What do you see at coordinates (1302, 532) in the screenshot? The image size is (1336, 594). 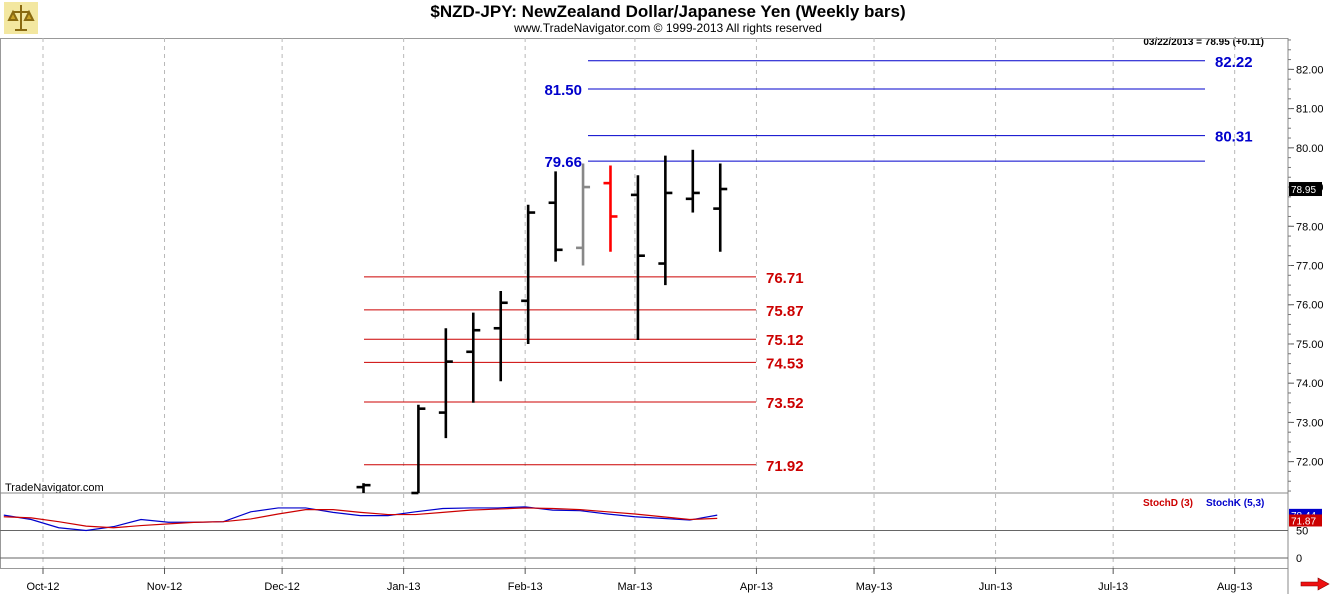 I see `stoch-y-tick-label: 50` at bounding box center [1302, 532].